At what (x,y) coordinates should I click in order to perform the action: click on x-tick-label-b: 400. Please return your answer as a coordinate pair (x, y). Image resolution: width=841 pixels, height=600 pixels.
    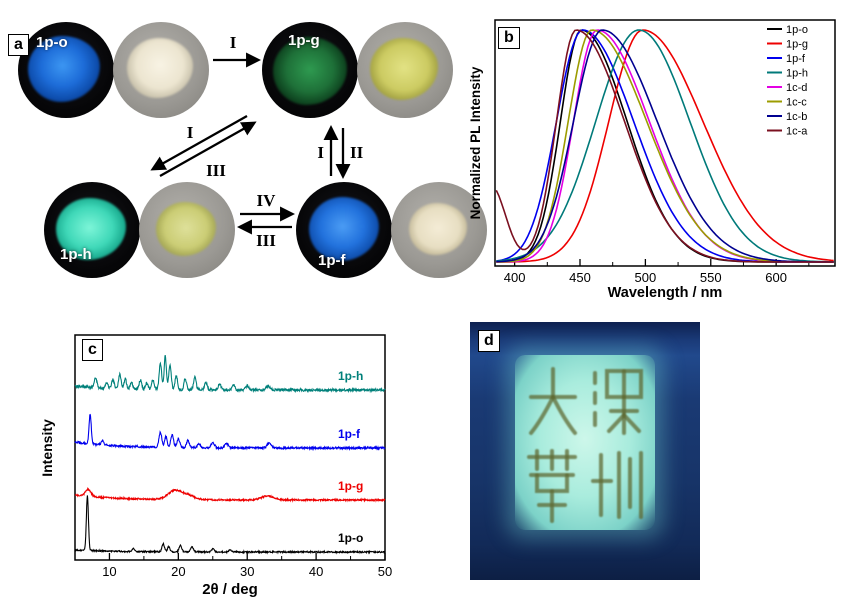
    Looking at the image, I should click on (515, 277).